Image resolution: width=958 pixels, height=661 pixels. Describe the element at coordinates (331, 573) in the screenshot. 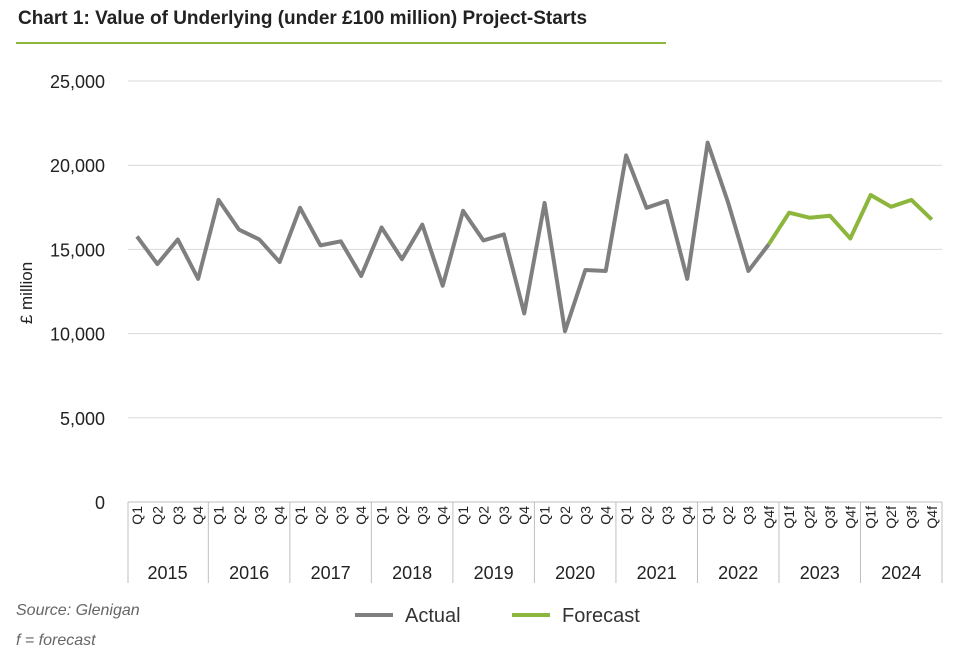

I see `x-year-label: 2017` at that location.